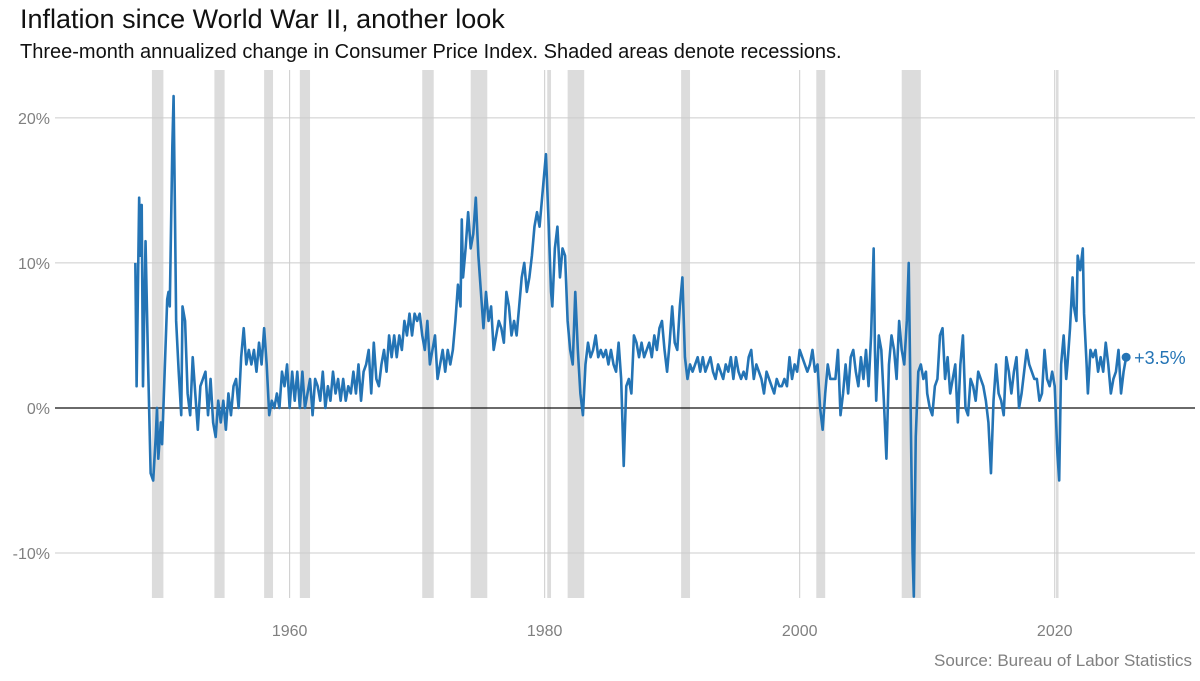 This screenshot has width=1200, height=681. What do you see at coordinates (34, 119) in the screenshot?
I see `y-tick-label: 20%` at bounding box center [34, 119].